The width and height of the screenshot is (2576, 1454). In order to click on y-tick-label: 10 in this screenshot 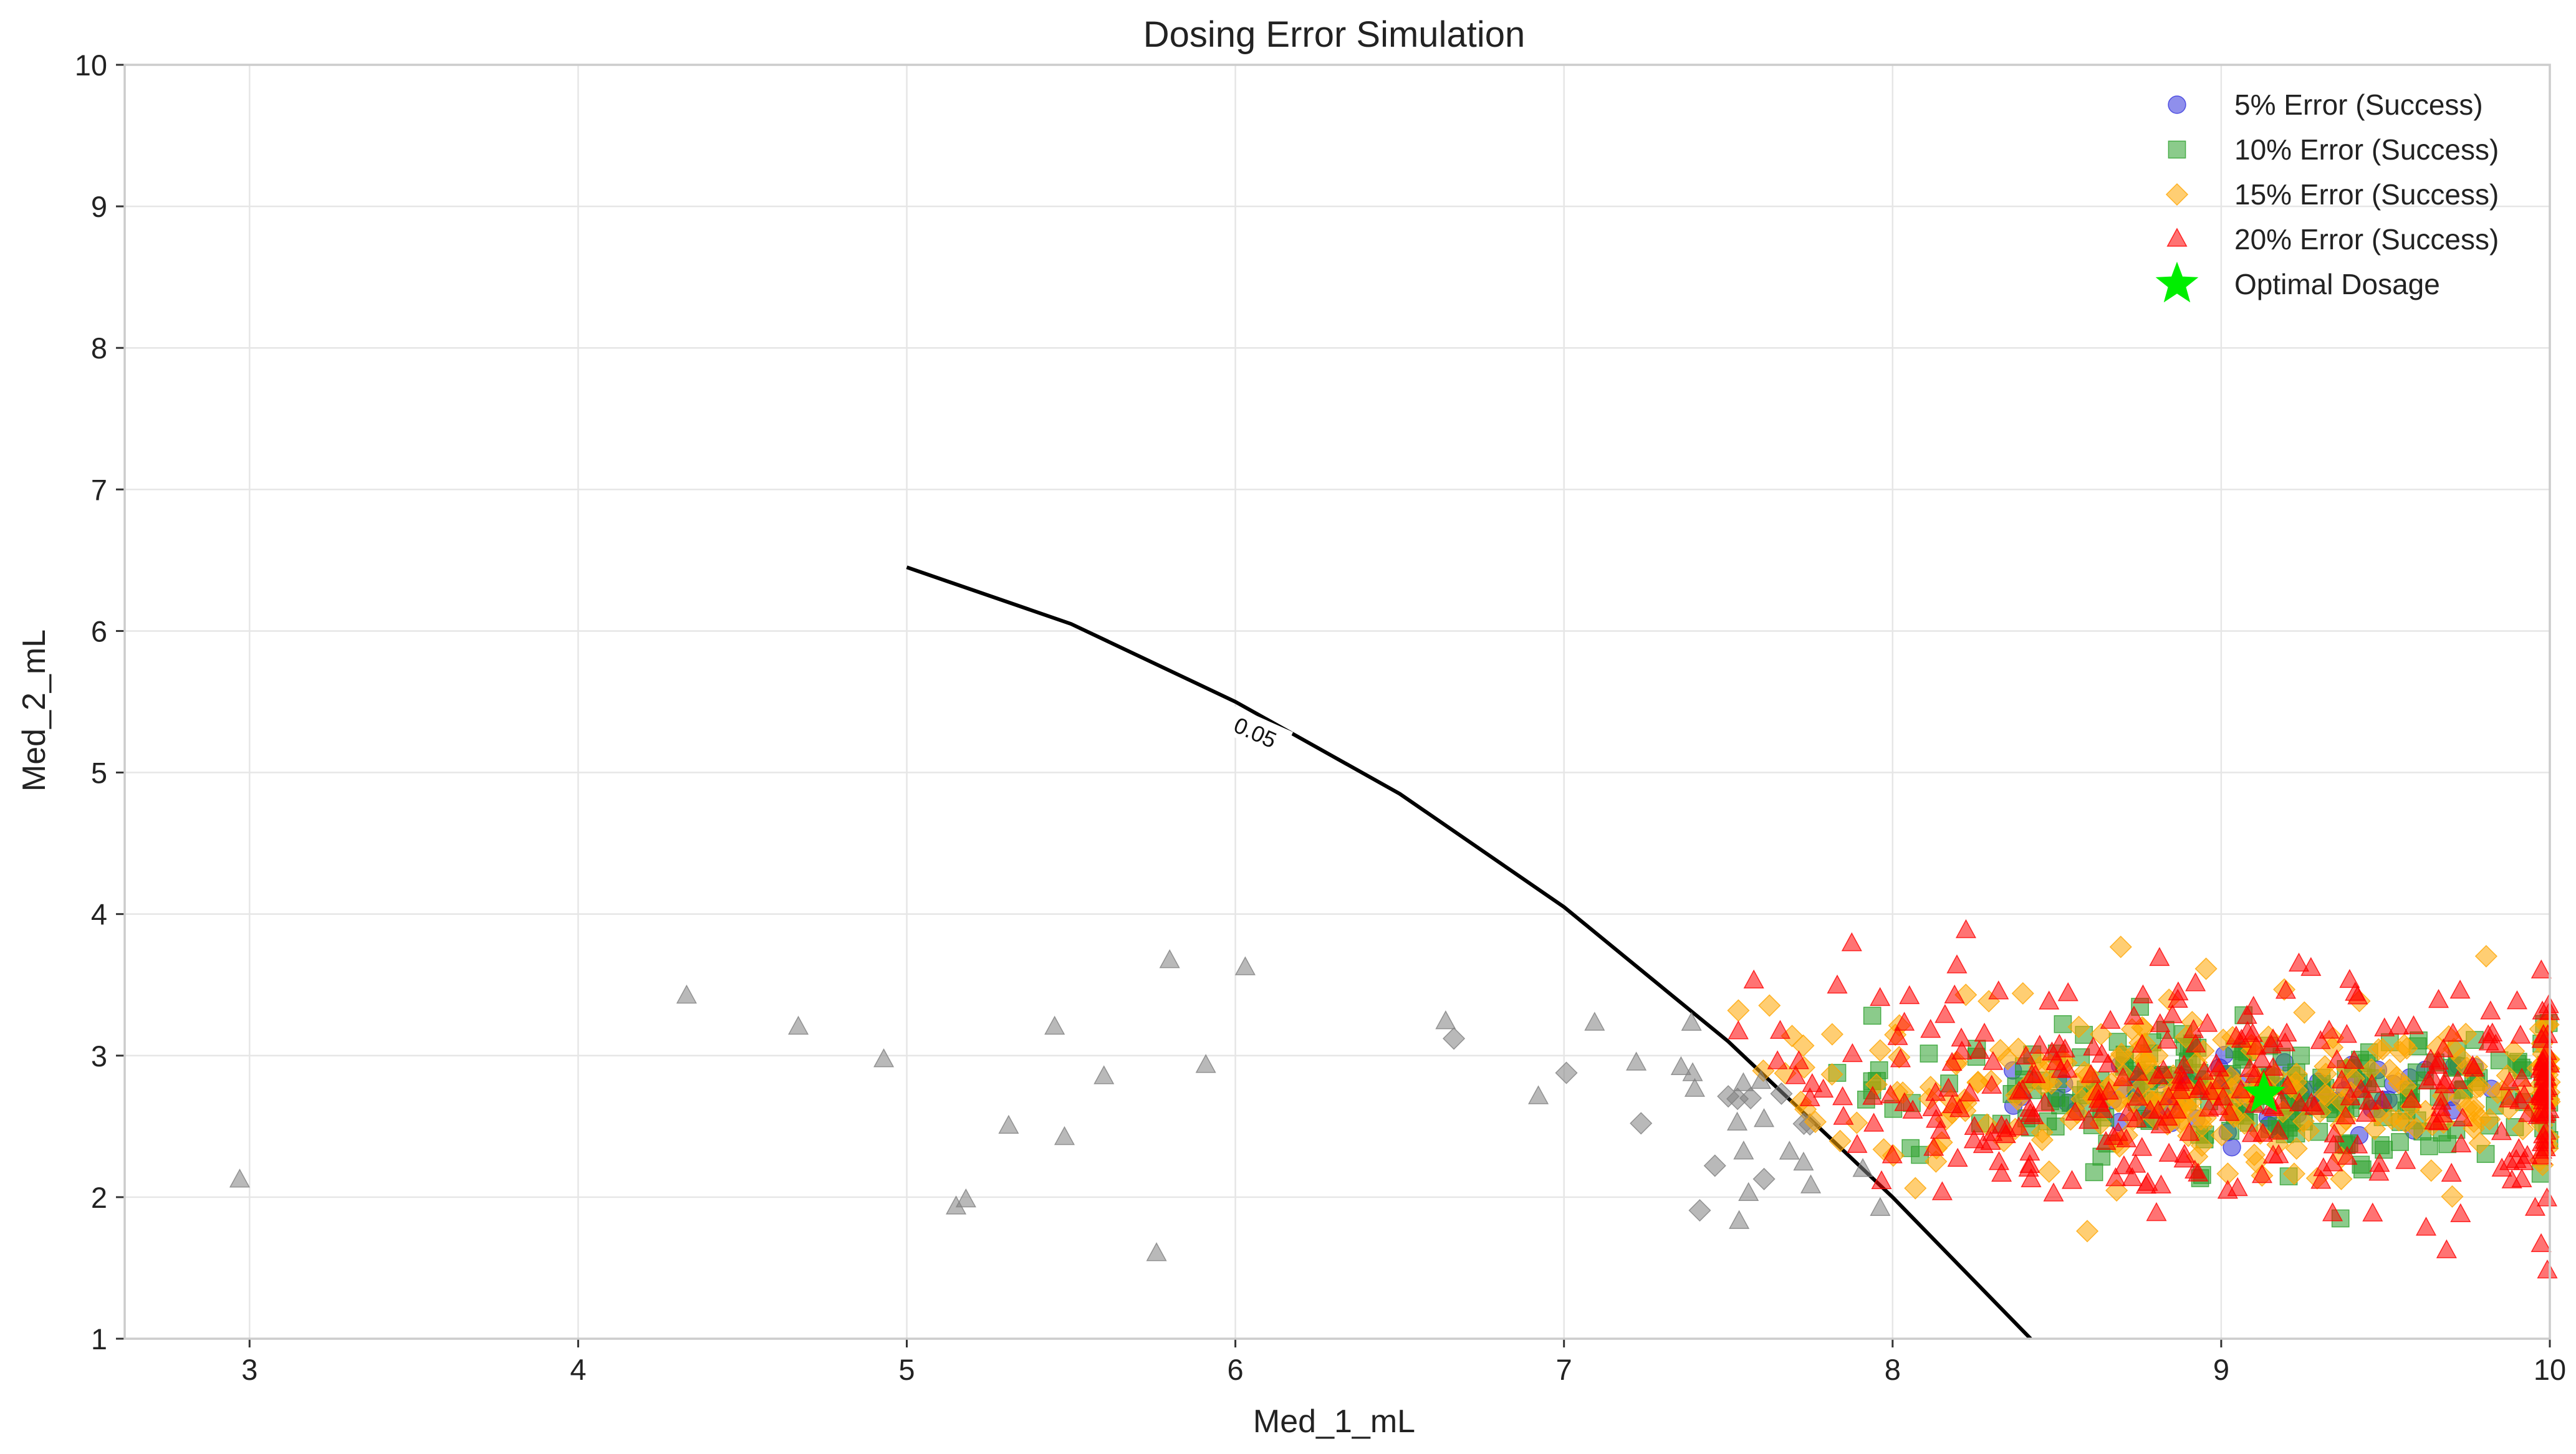, I will do `click(91, 65)`.